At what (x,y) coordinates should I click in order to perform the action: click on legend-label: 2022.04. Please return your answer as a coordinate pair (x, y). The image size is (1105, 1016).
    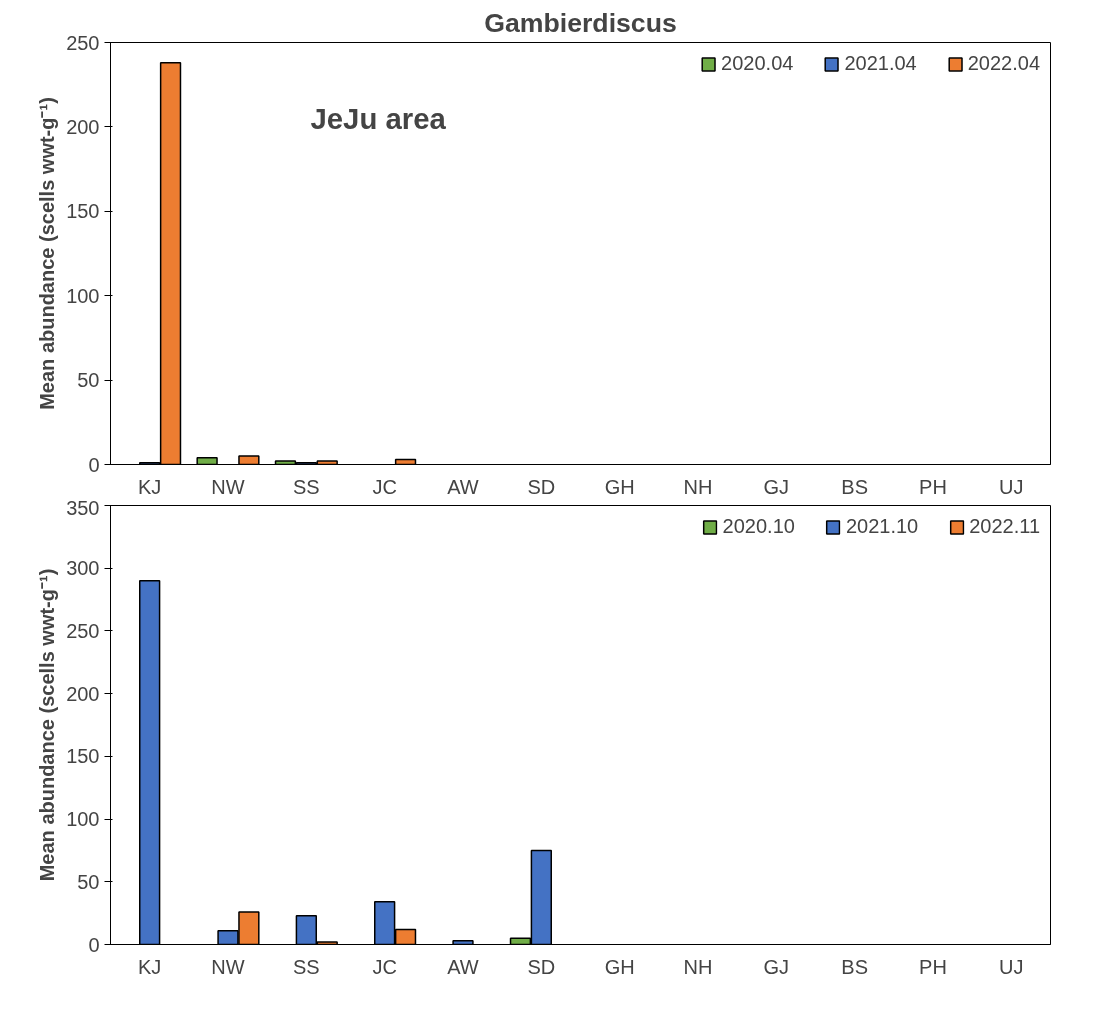
    Looking at the image, I should click on (1003, 63).